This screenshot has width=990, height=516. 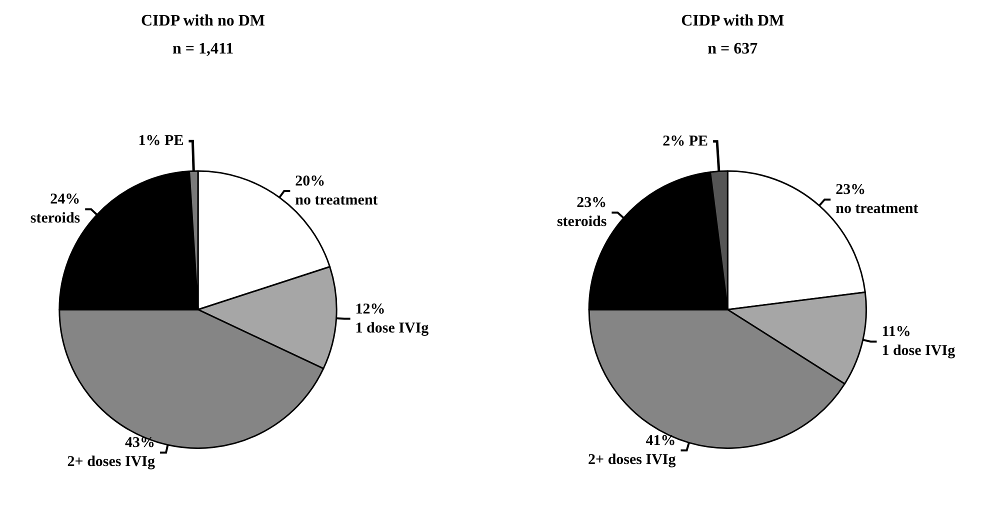 What do you see at coordinates (896, 332) in the screenshot?
I see `data-label: 11%` at bounding box center [896, 332].